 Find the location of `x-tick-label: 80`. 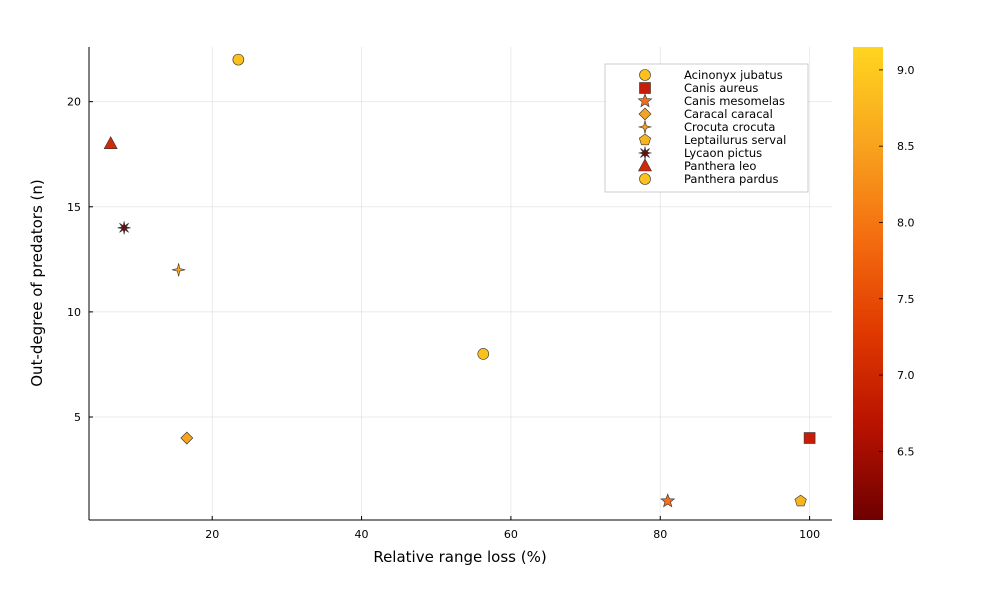

x-tick-label: 80 is located at coordinates (660, 534).